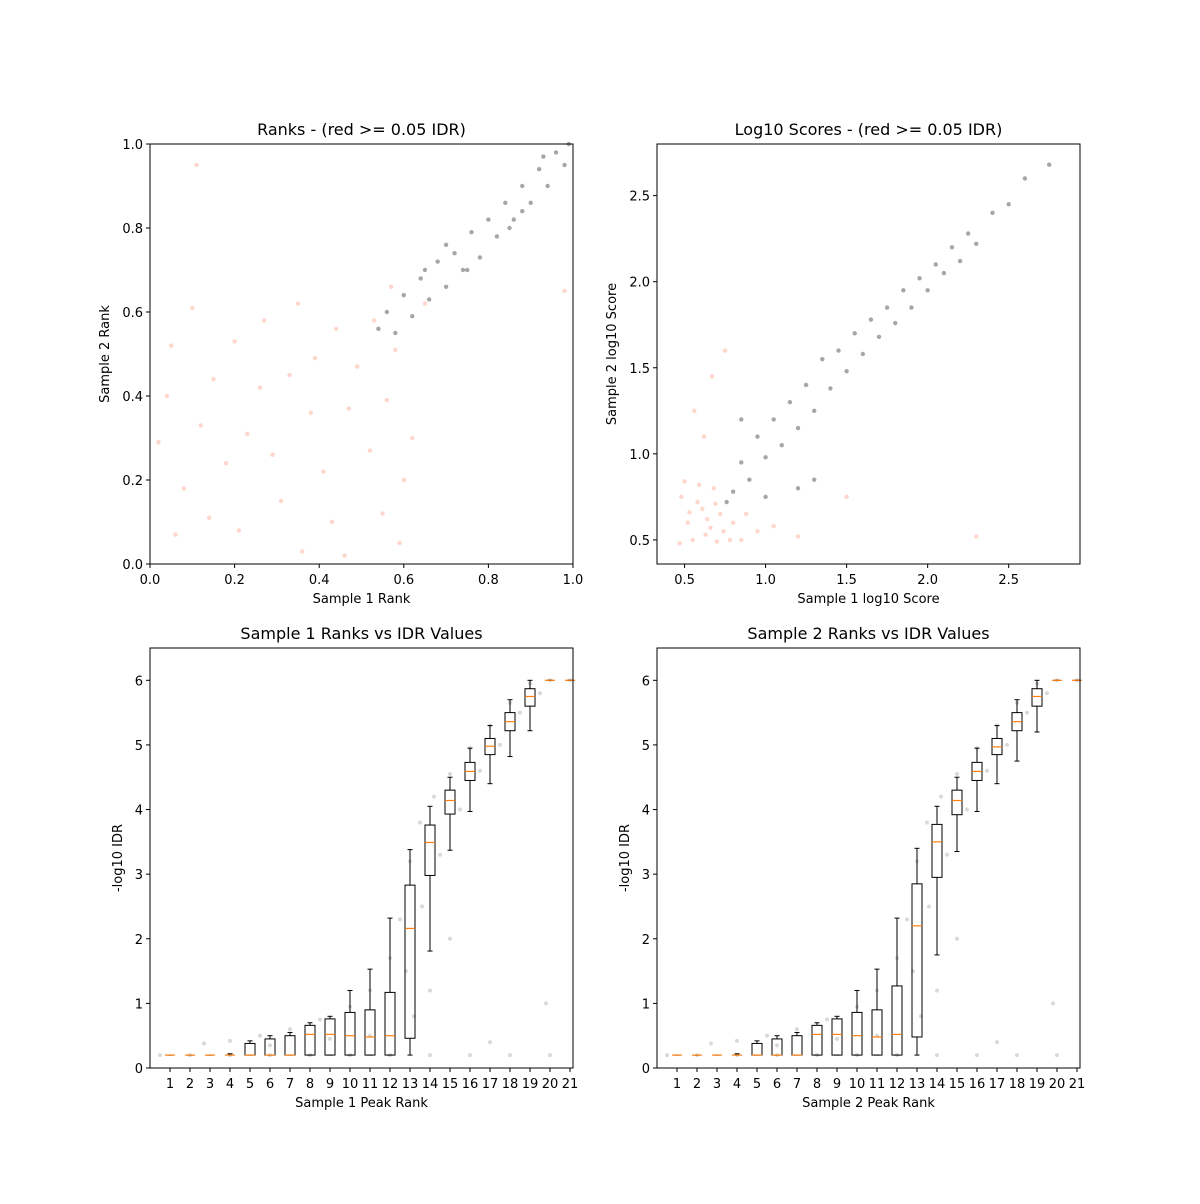  What do you see at coordinates (350, 1084) in the screenshot?
I see `x-tick-label: 10` at bounding box center [350, 1084].